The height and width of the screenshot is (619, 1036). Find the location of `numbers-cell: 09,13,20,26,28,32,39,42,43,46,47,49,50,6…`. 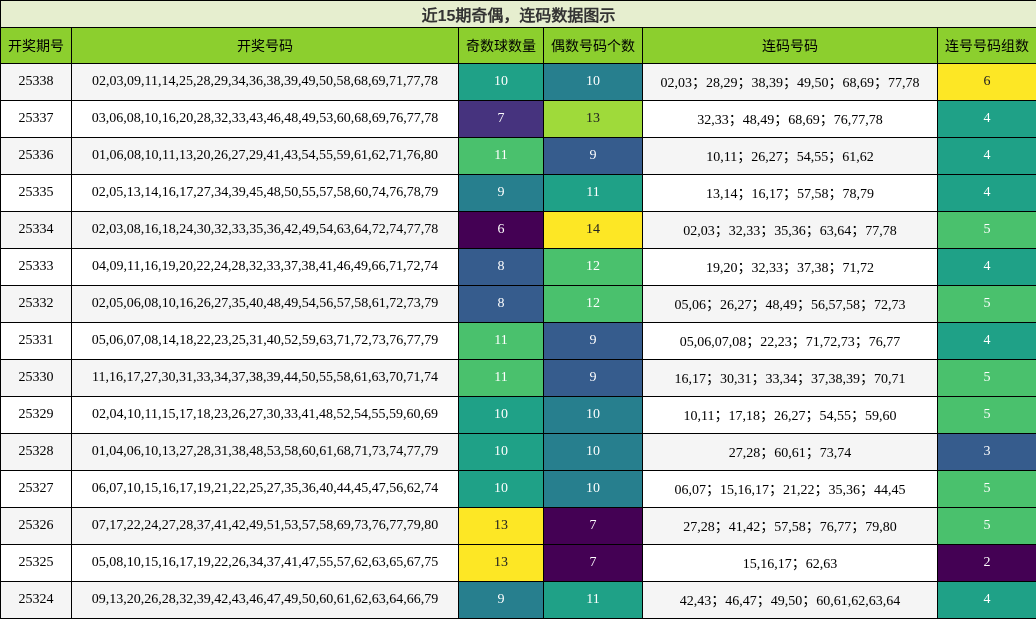

numbers-cell: 09,13,20,26,28,32,39,42,43,46,47,49,50,6… is located at coordinates (265, 600).